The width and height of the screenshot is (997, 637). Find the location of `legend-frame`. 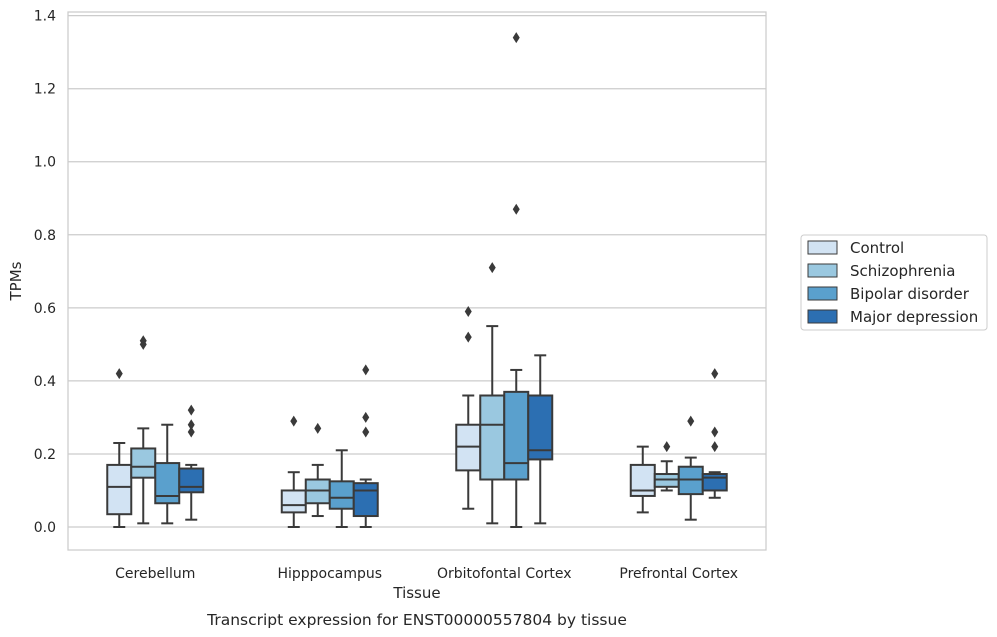

legend-frame is located at coordinates (894, 282).